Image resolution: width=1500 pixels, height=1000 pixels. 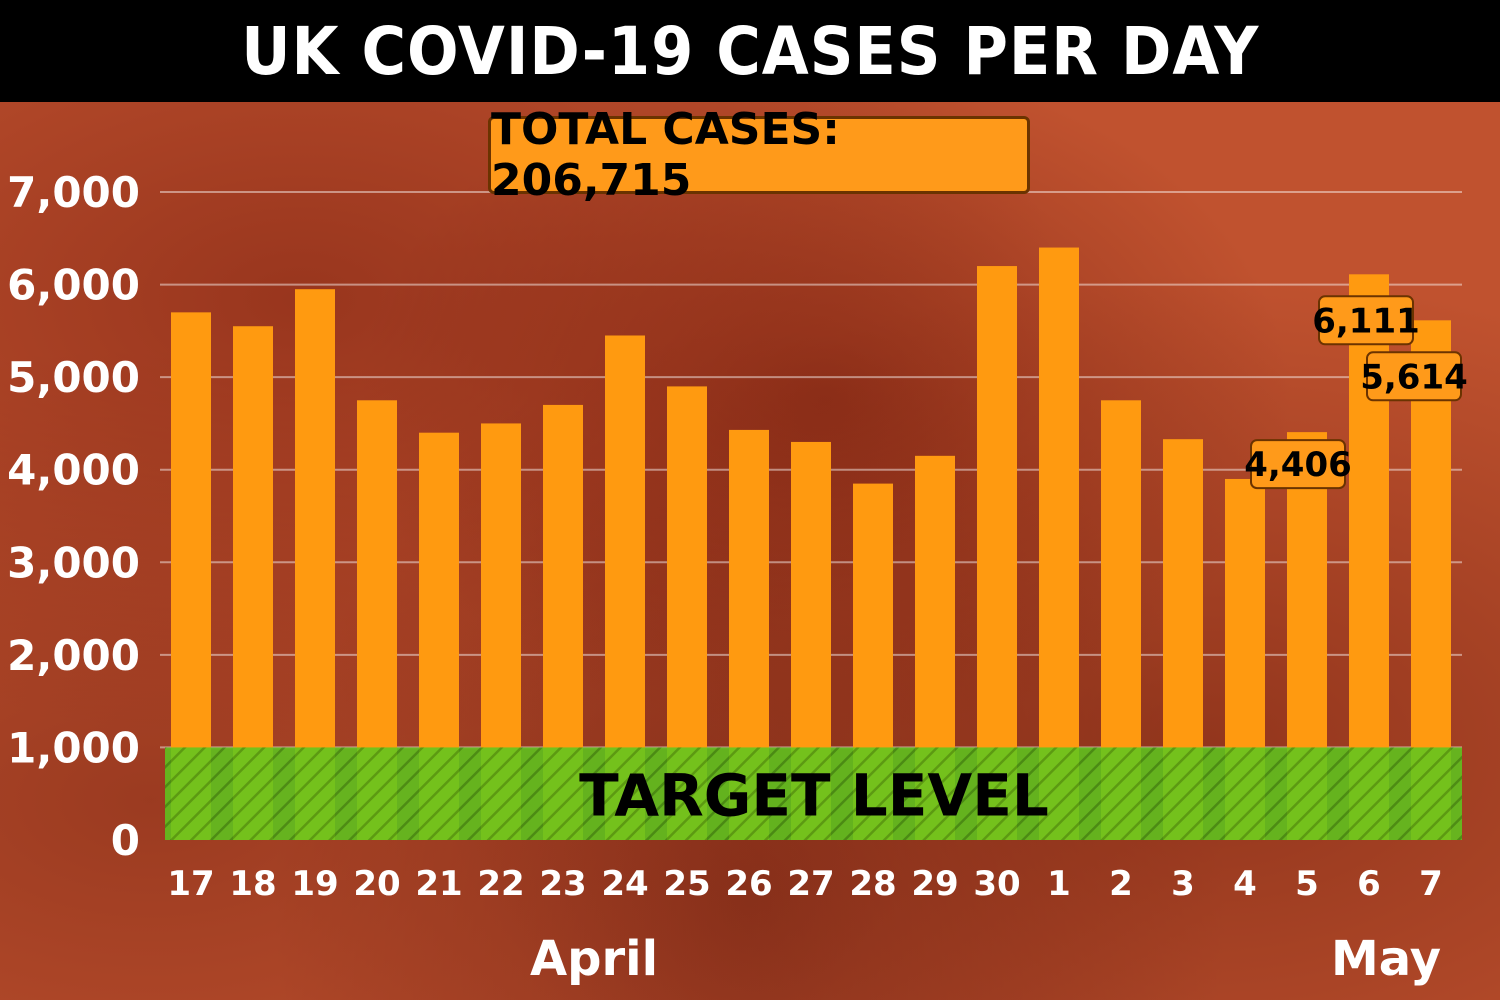 I want to click on y-tick-label: 5,000, so click(x=73, y=377).